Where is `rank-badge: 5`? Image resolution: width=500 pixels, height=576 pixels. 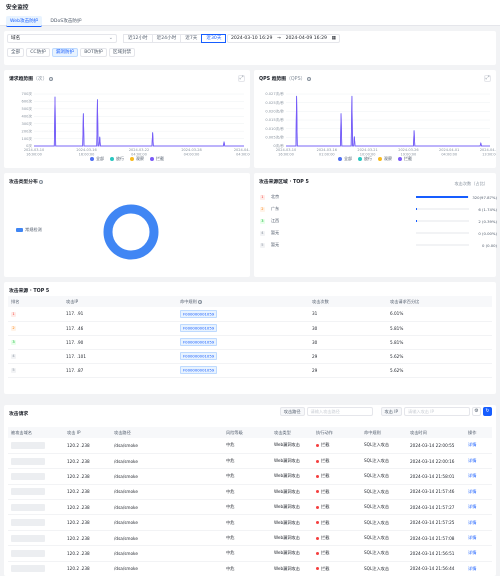
rank-badge: 5 is located at coordinates (262, 245).